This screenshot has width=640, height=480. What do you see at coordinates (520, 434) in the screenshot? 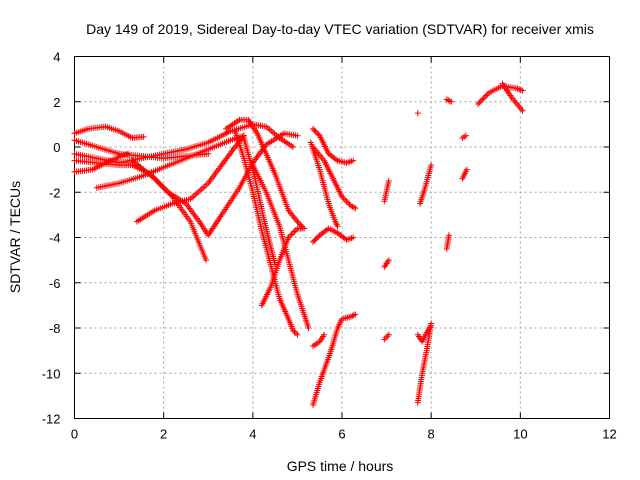
I see `x-tick-label: 10` at bounding box center [520, 434].